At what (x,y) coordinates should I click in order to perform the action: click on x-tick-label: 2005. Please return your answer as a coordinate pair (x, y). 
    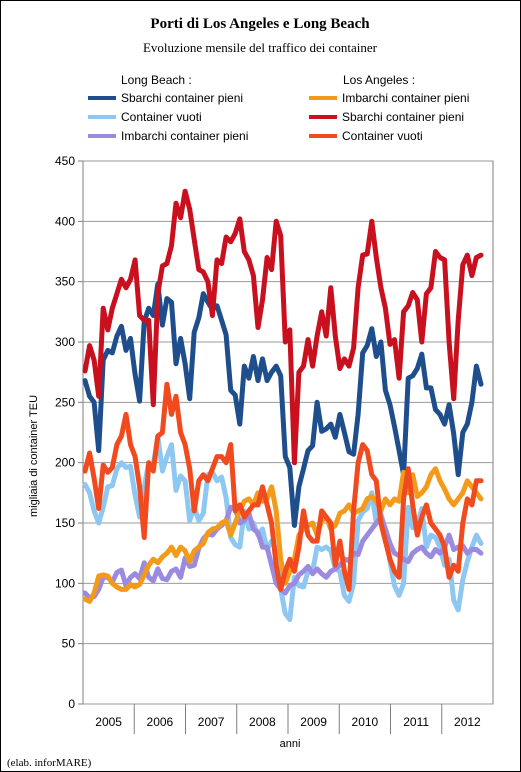
    Looking at the image, I should click on (108, 722).